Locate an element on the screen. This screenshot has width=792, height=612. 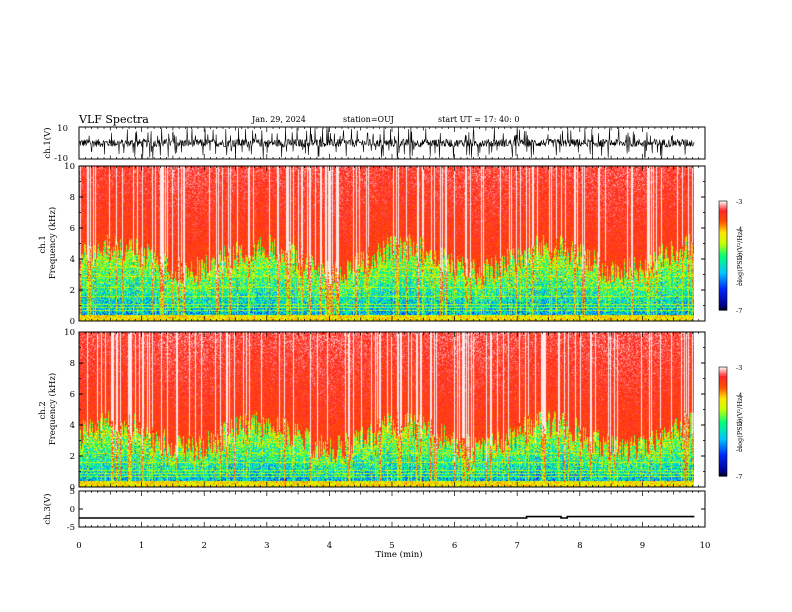
ch1-ytick-label-8: 8 is located at coordinates (72, 198).